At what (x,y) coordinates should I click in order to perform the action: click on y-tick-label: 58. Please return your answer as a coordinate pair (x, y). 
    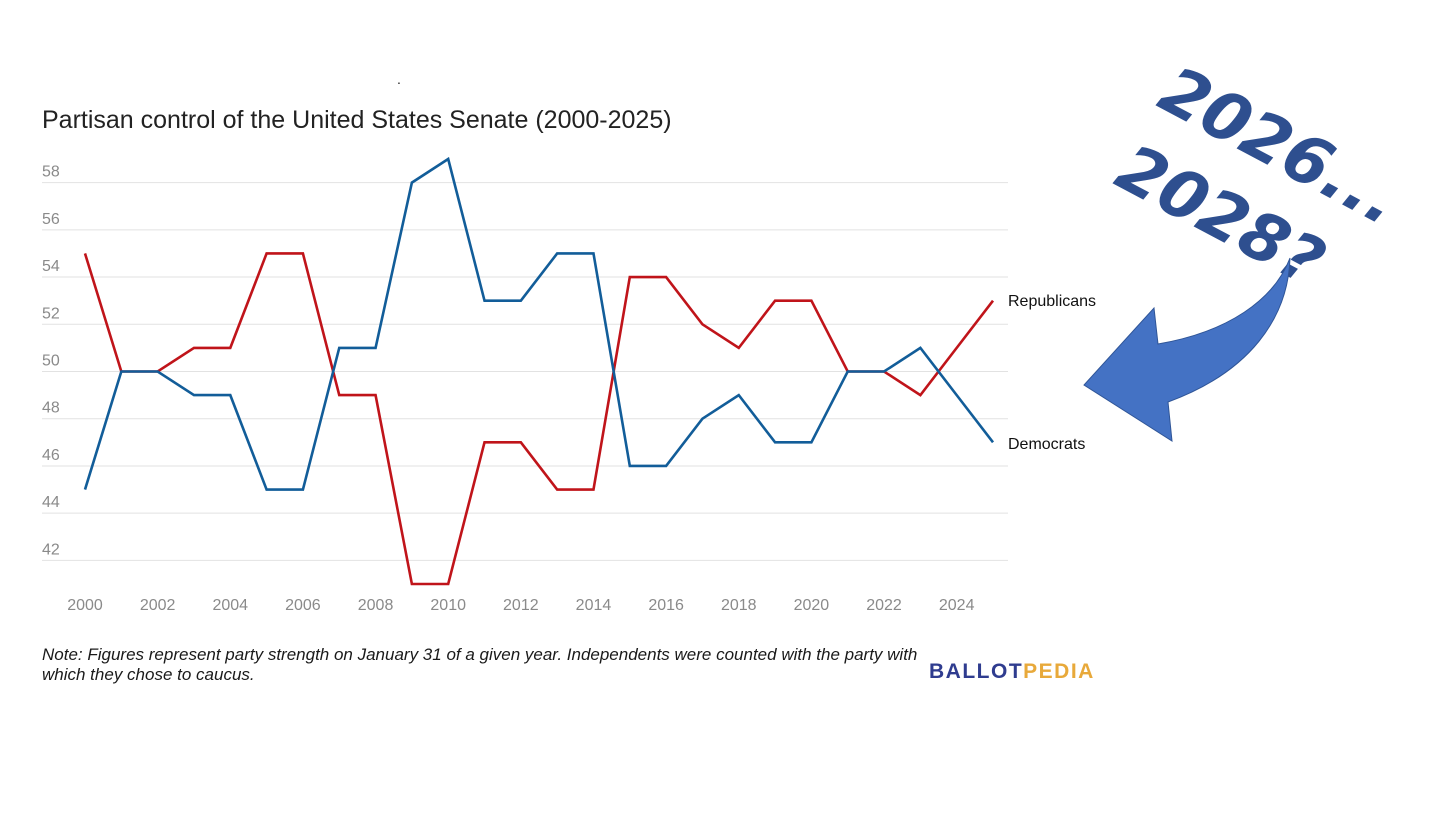
    Looking at the image, I should click on (51, 172).